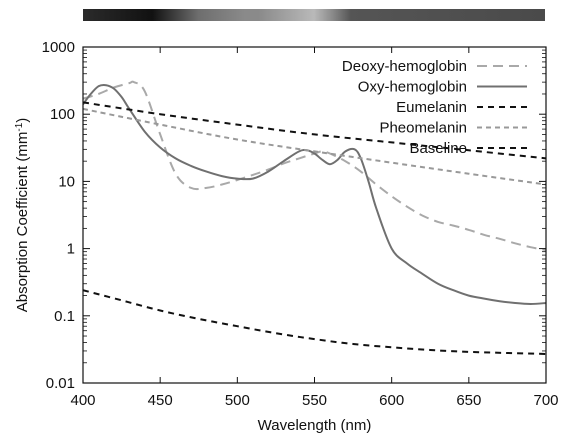  I want to click on series-line-pheomelanin, so click(314, 147).